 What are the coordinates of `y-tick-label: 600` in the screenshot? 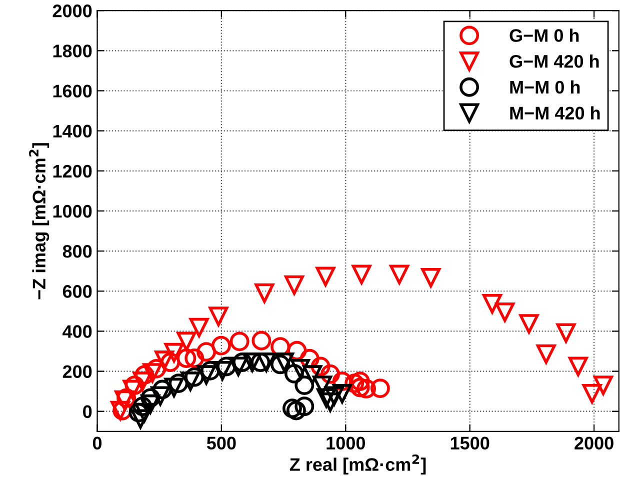 It's located at (77, 291).